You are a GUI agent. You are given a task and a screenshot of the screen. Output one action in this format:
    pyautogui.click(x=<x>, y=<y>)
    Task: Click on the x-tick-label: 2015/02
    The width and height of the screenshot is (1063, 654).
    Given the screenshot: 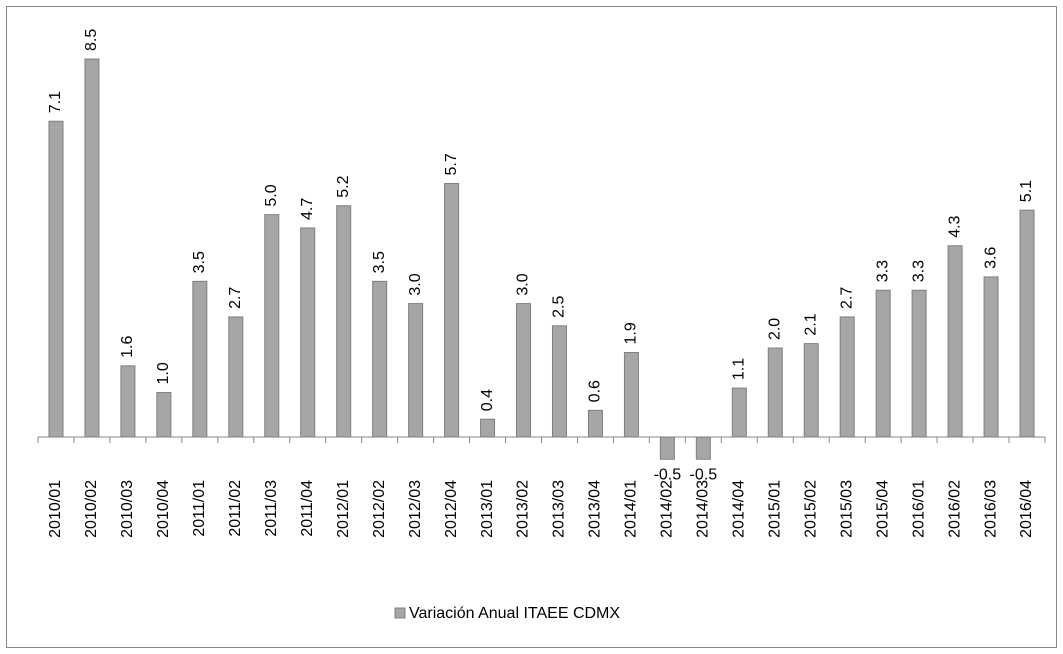 What is the action you would take?
    pyautogui.click(x=810, y=509)
    